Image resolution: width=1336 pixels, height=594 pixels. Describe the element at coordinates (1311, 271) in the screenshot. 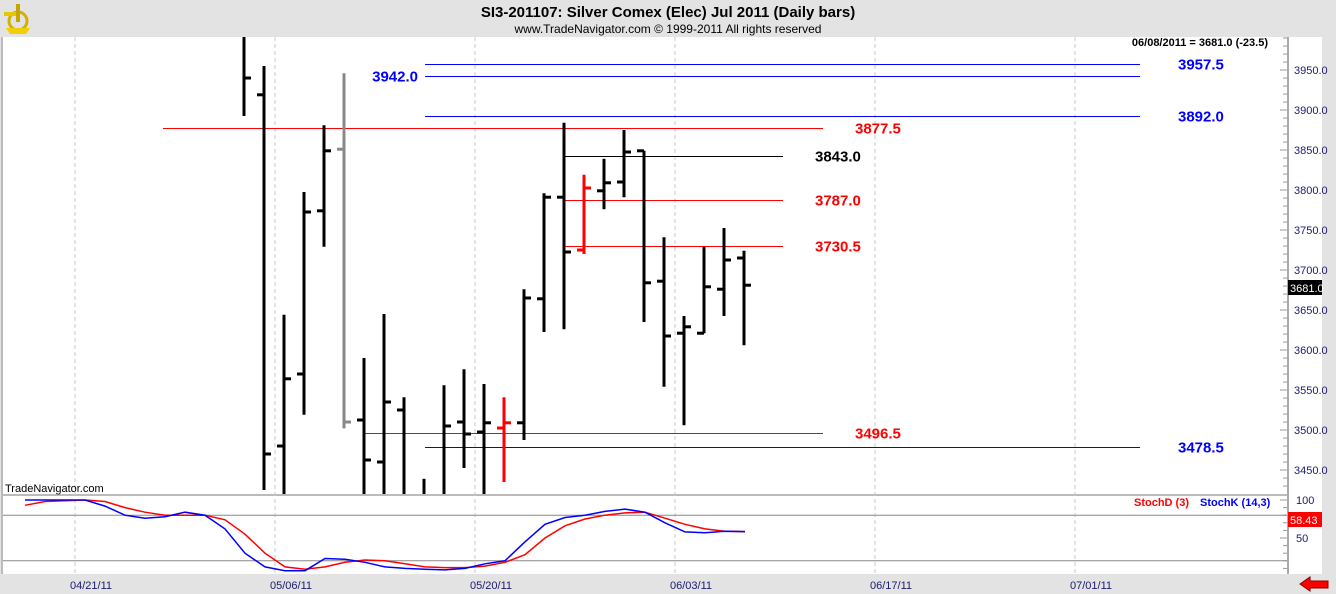

I see `y-tick-label: 3700.0` at that location.